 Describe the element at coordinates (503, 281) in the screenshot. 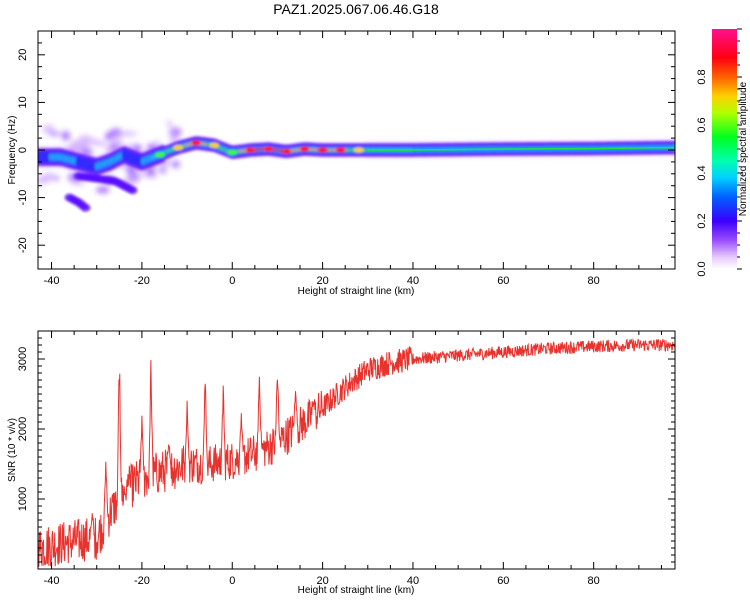

I see `spectrogram-xtick-label: 60` at that location.